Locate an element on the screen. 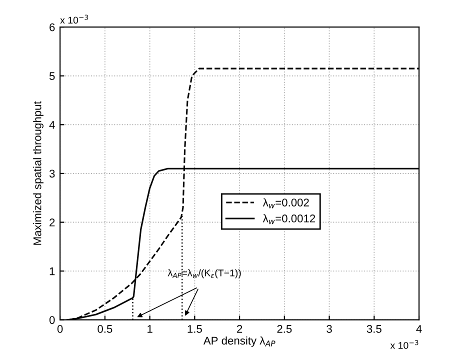  x-axis-title: AP density λ$_{AP}$ is located at coordinates (239, 341).